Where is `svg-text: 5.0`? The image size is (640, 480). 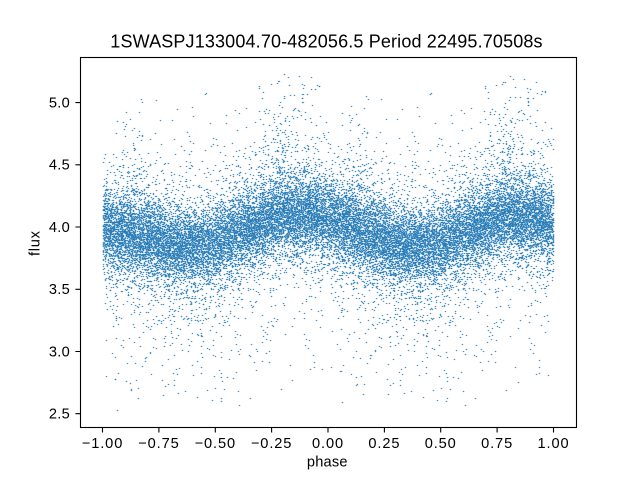 svg-text: 5.0 is located at coordinates (59, 104).